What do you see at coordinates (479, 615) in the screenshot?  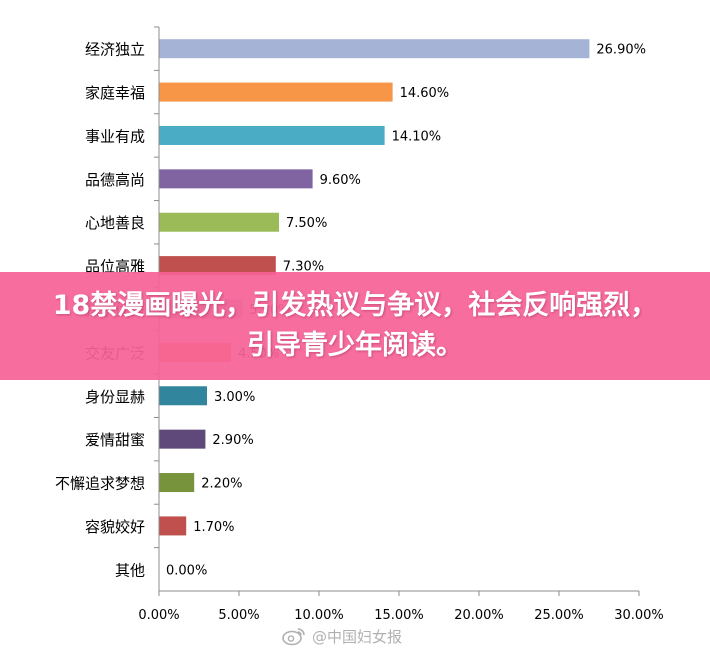 I see `x-tick-label: 20.00%` at bounding box center [479, 615].